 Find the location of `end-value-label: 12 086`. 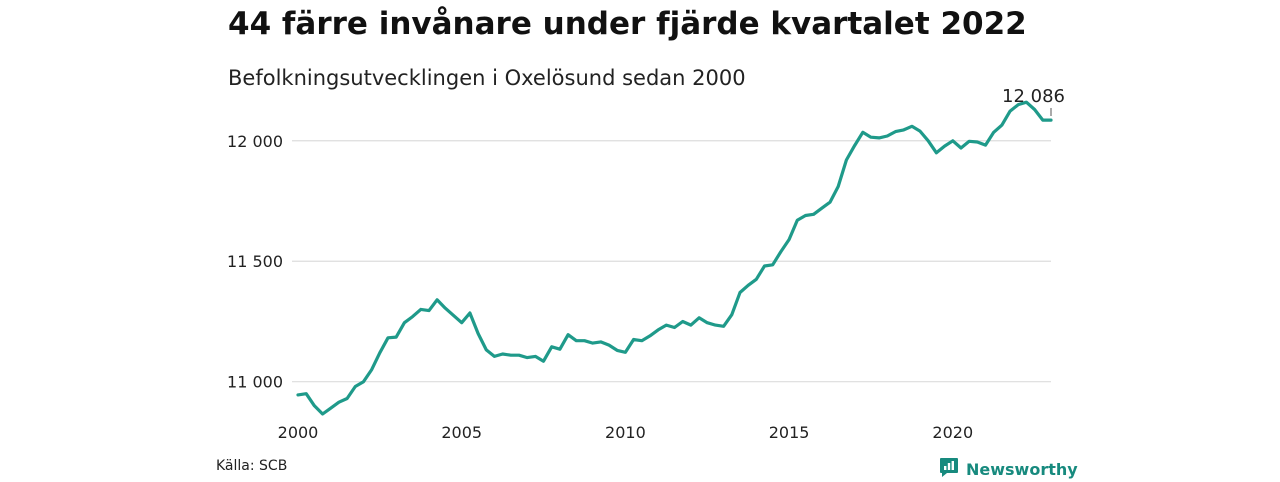

end-value-label: 12 086 is located at coordinates (1033, 96).